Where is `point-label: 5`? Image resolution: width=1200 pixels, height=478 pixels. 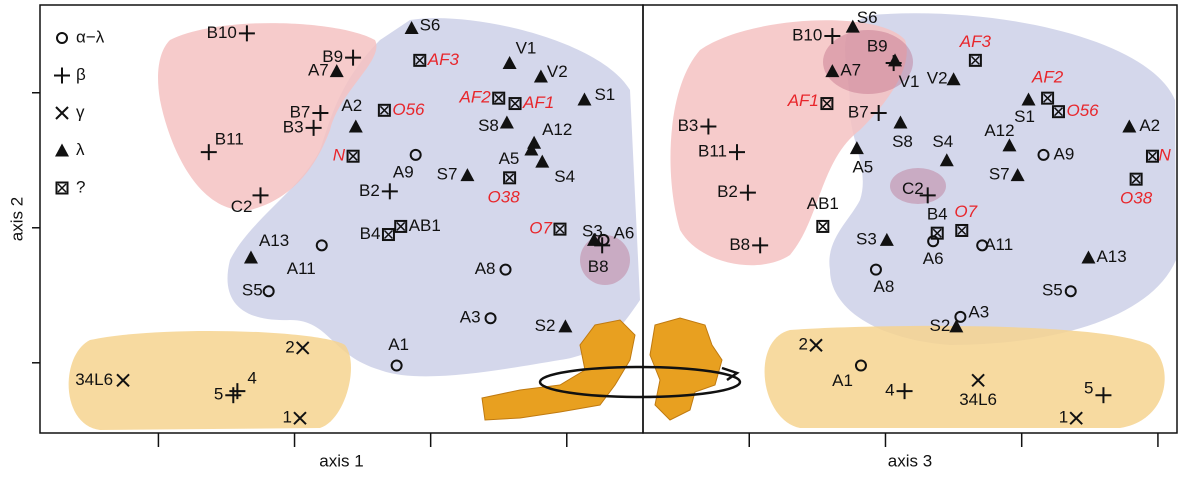
point-label: 5 is located at coordinates (218, 394).